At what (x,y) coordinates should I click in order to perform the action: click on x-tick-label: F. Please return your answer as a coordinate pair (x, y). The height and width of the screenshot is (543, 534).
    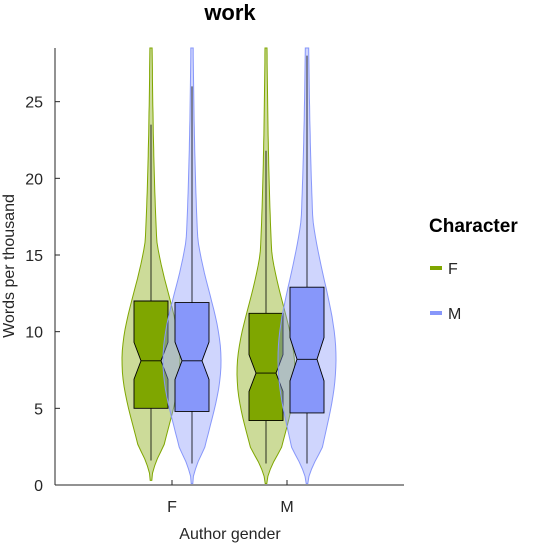
    Looking at the image, I should click on (172, 507).